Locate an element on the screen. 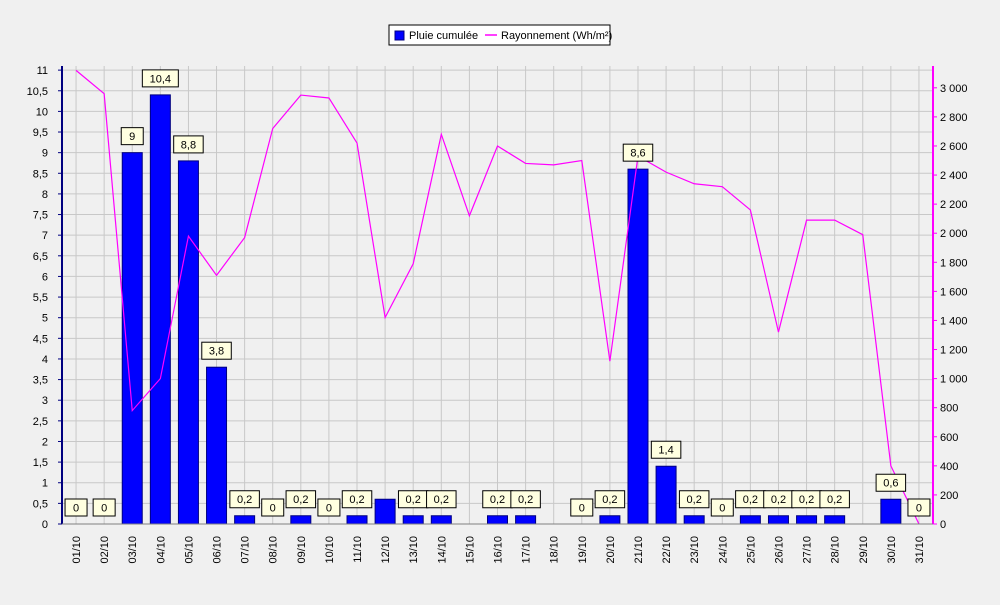 The width and height of the screenshot is (1000, 605). y-left-tick-label: 8 is located at coordinates (45, 195).